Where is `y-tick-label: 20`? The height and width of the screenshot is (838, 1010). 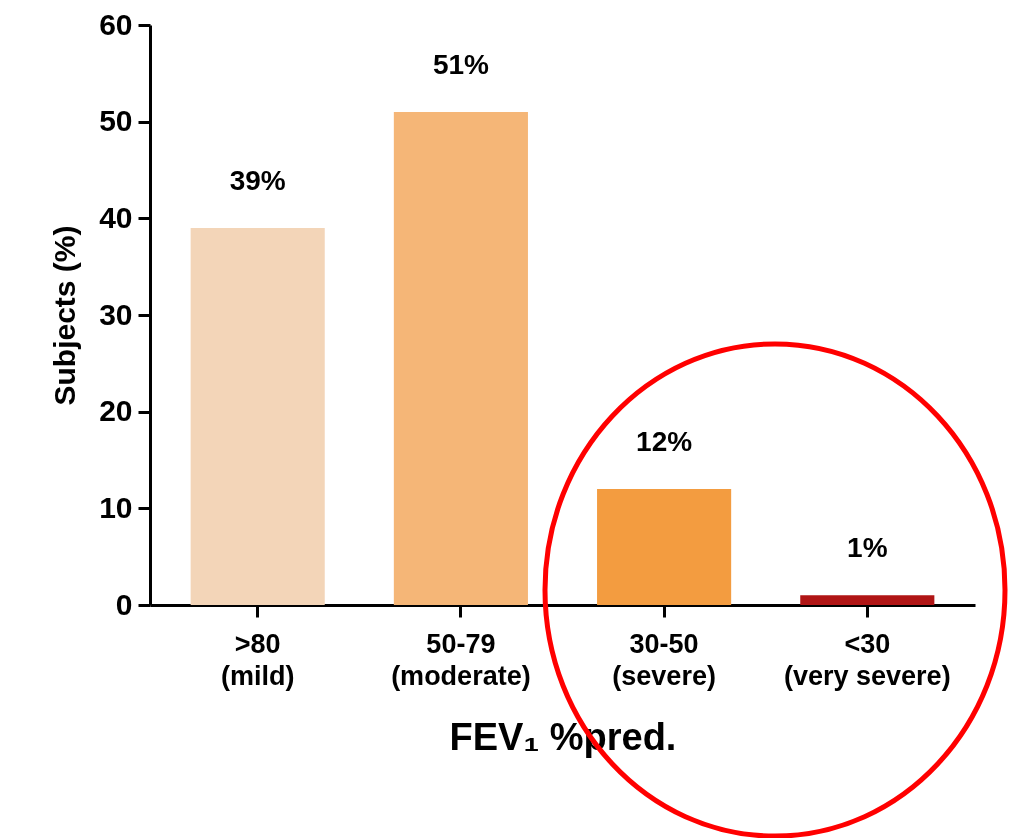 y-tick-label: 20 is located at coordinates (116, 411).